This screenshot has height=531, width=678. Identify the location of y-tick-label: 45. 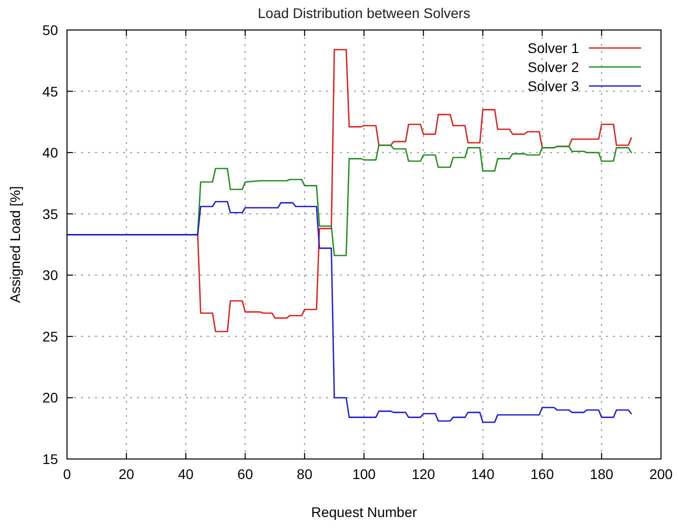
(50, 91).